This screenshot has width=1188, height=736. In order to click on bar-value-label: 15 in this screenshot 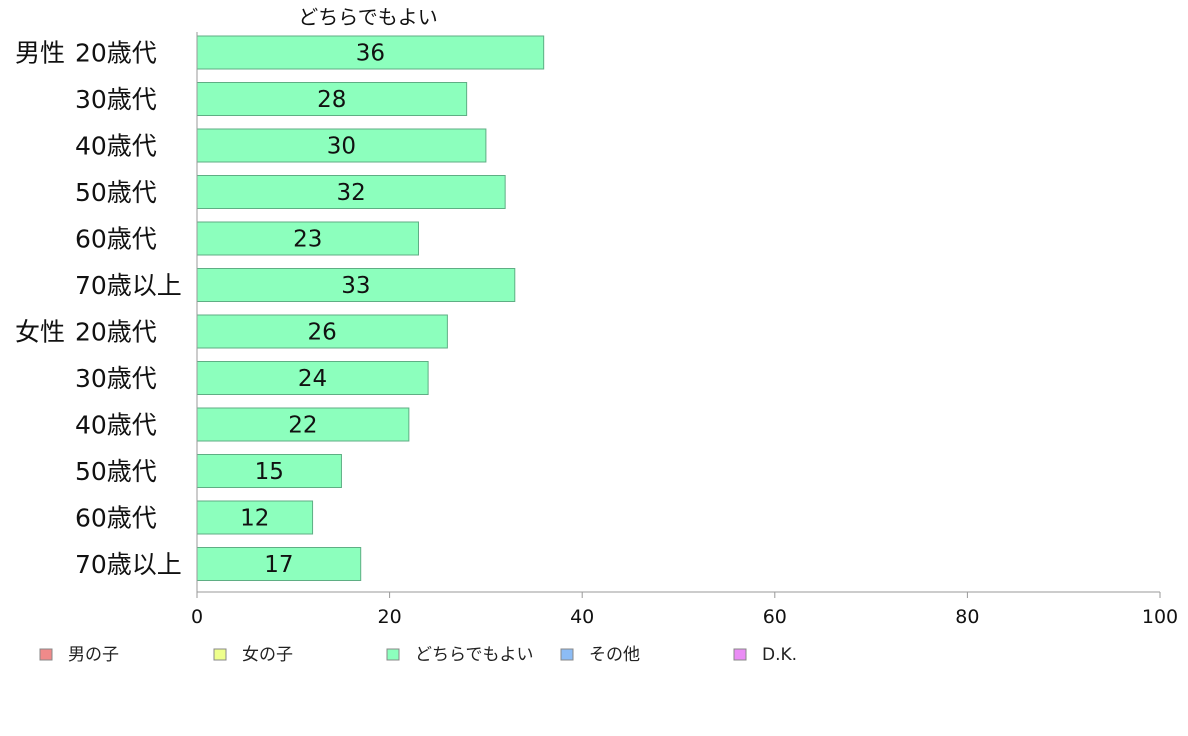, I will do `click(269, 472)`.